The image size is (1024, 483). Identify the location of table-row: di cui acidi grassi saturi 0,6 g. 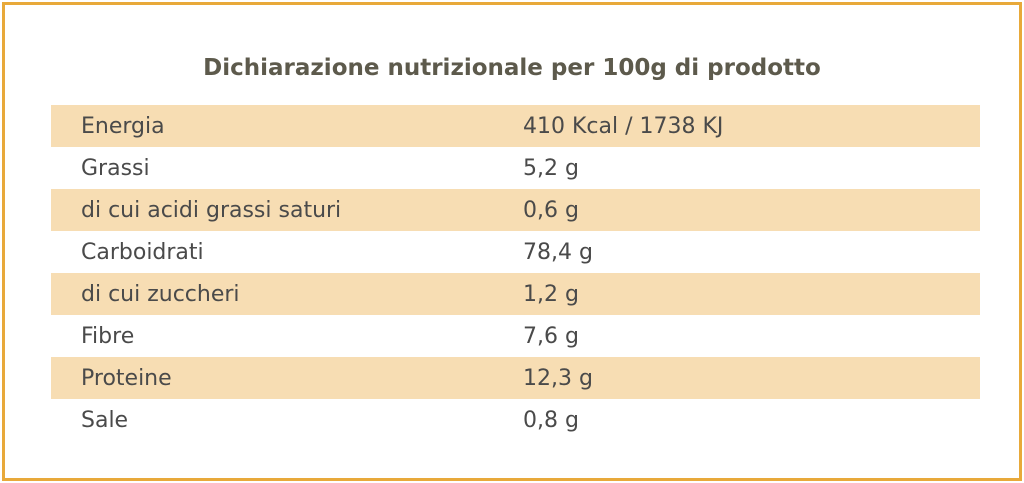
(515, 210).